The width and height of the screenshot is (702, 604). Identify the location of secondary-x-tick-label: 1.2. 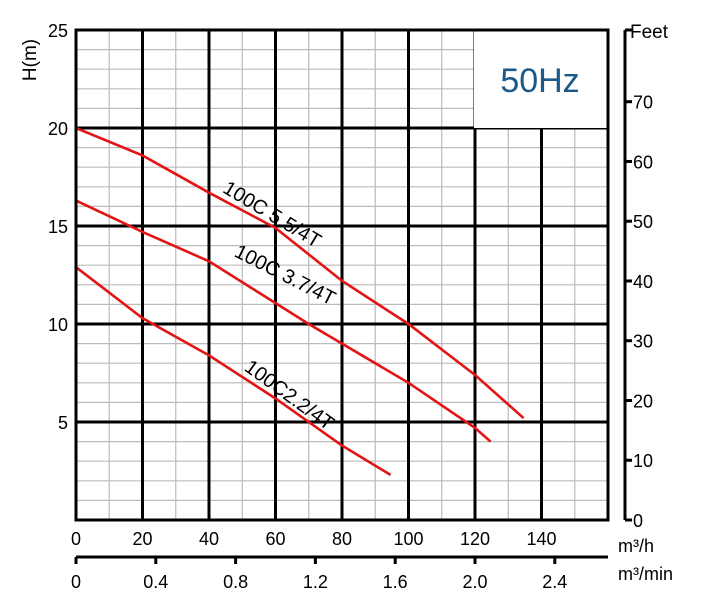
(315, 582).